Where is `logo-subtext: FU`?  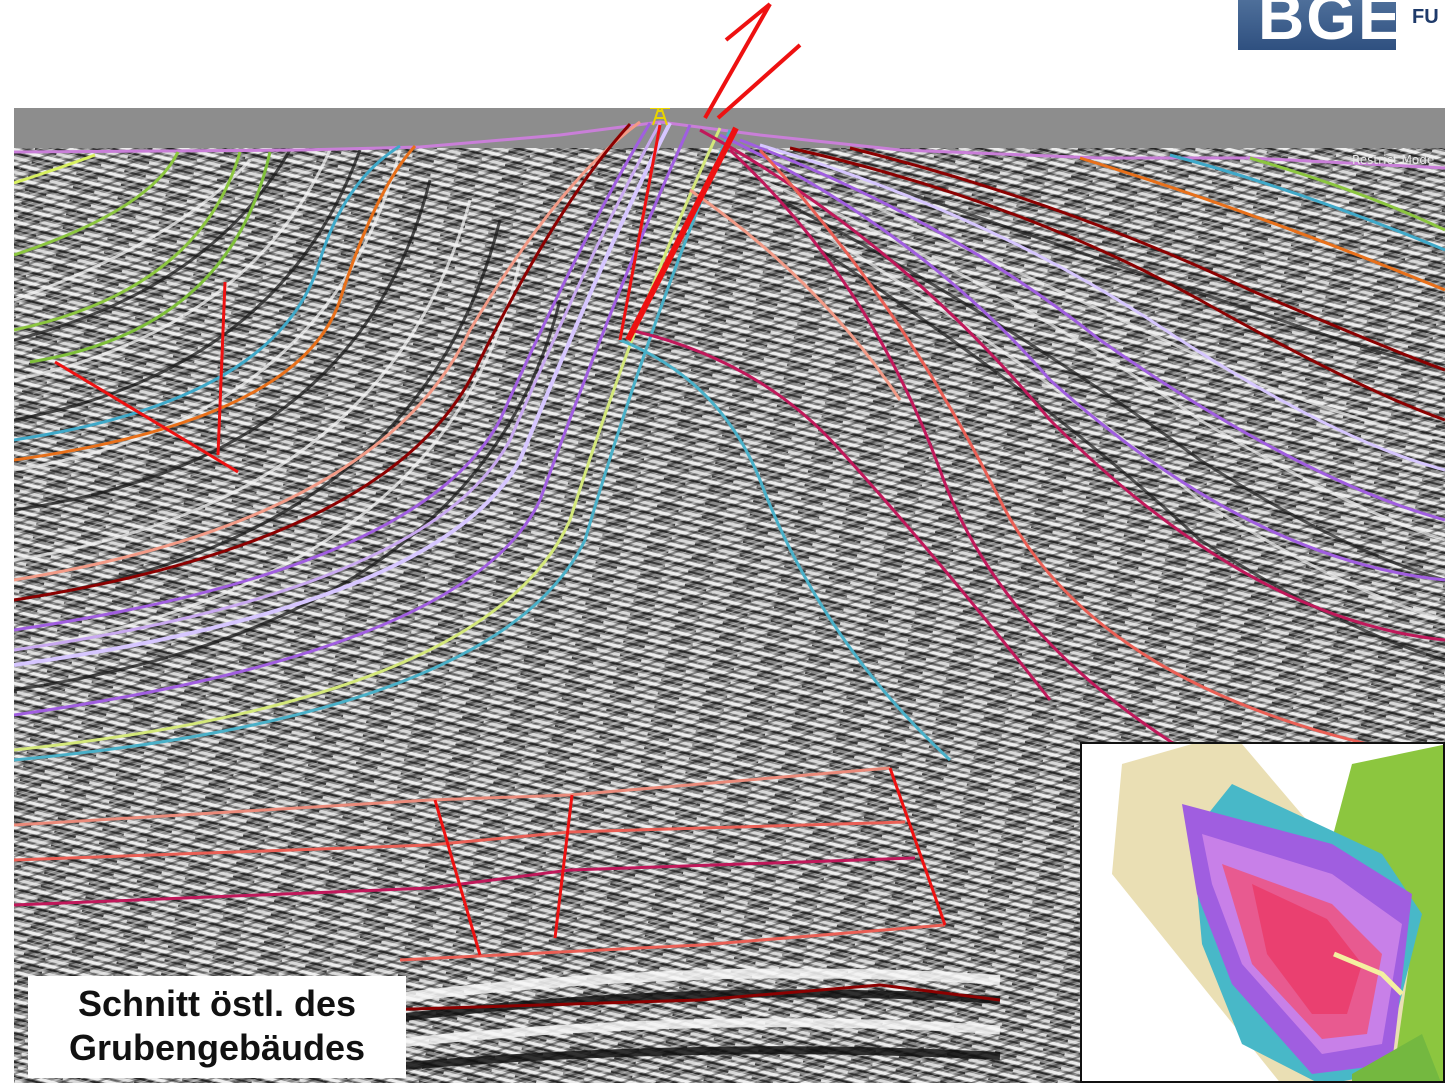
logo-subtext: FU is located at coordinates (1425, 17).